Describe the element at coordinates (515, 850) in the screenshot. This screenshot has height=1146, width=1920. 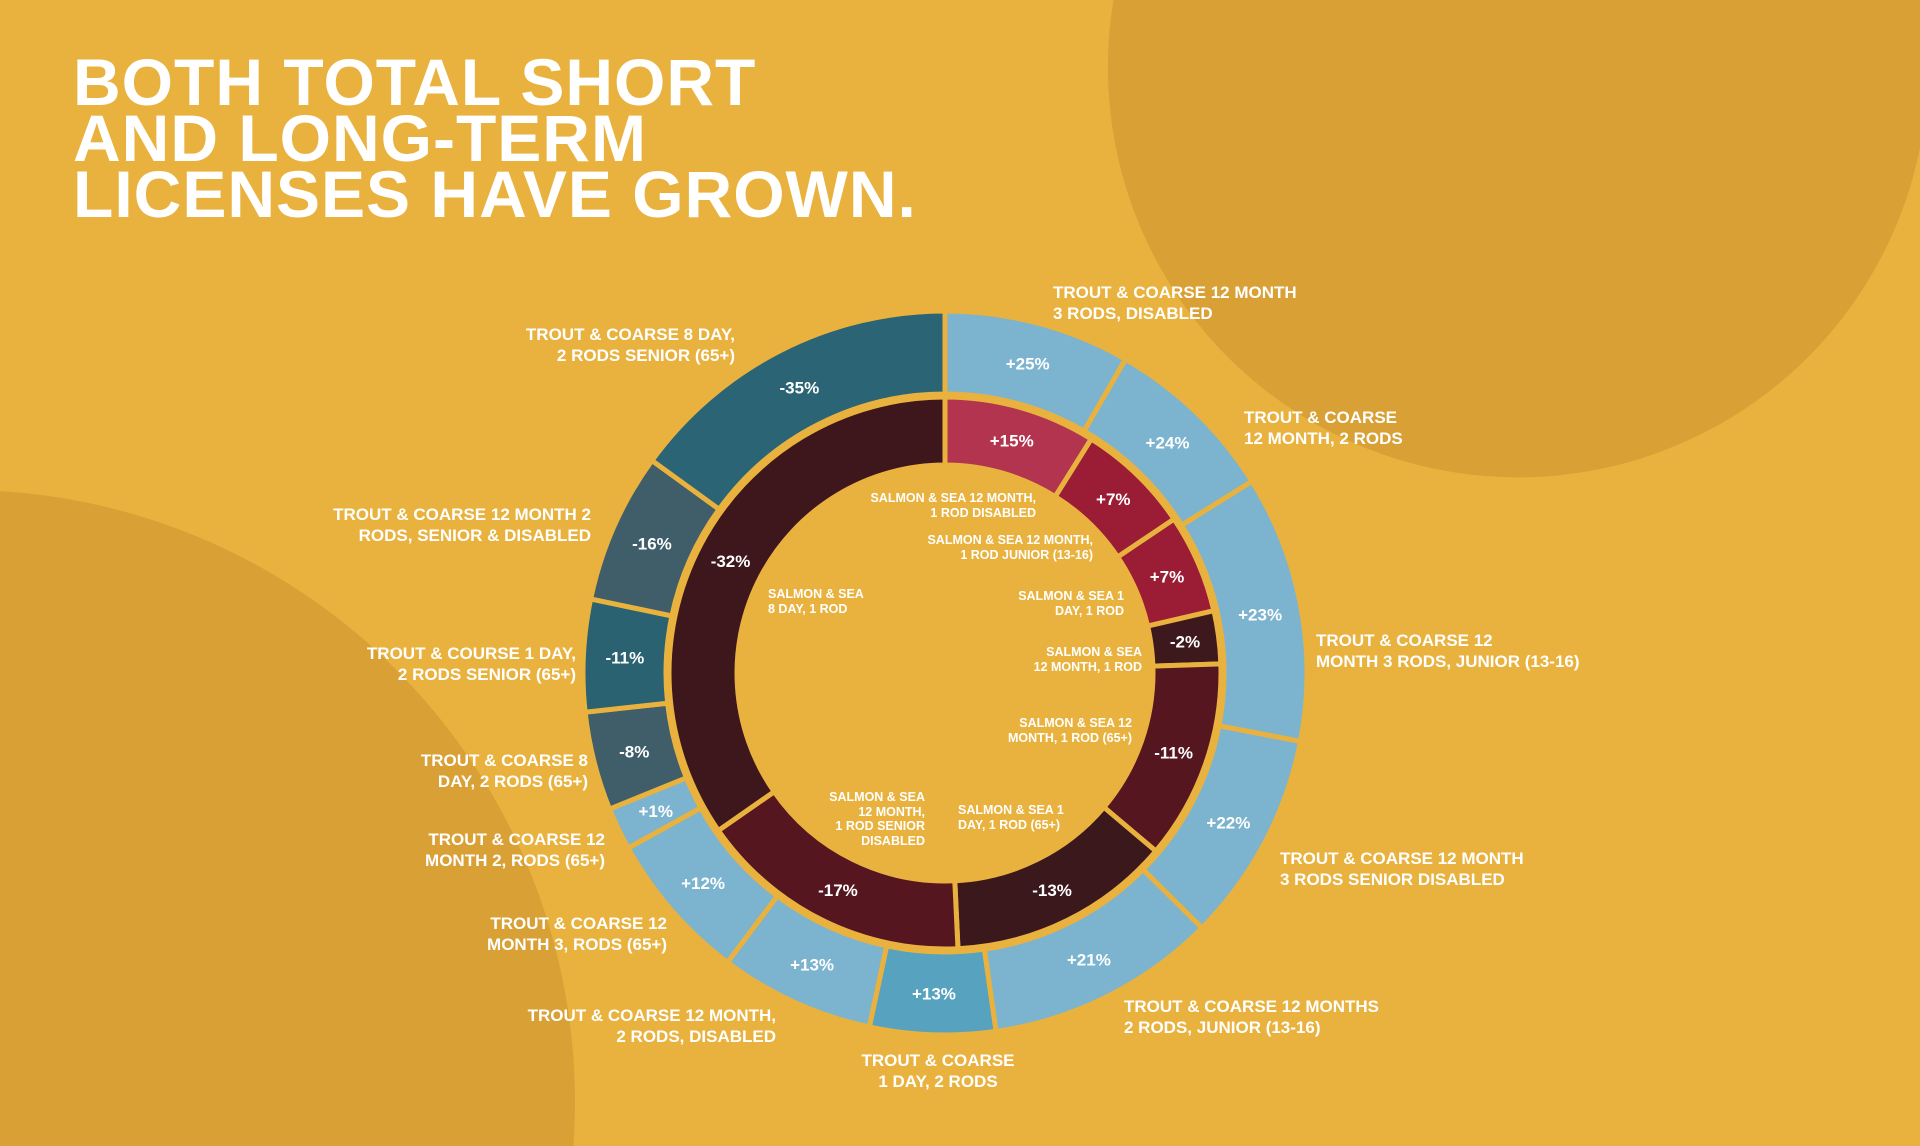
I see `outer-label: TROUT & COARSE 12 MONTH 2, RODS (65+)` at that location.